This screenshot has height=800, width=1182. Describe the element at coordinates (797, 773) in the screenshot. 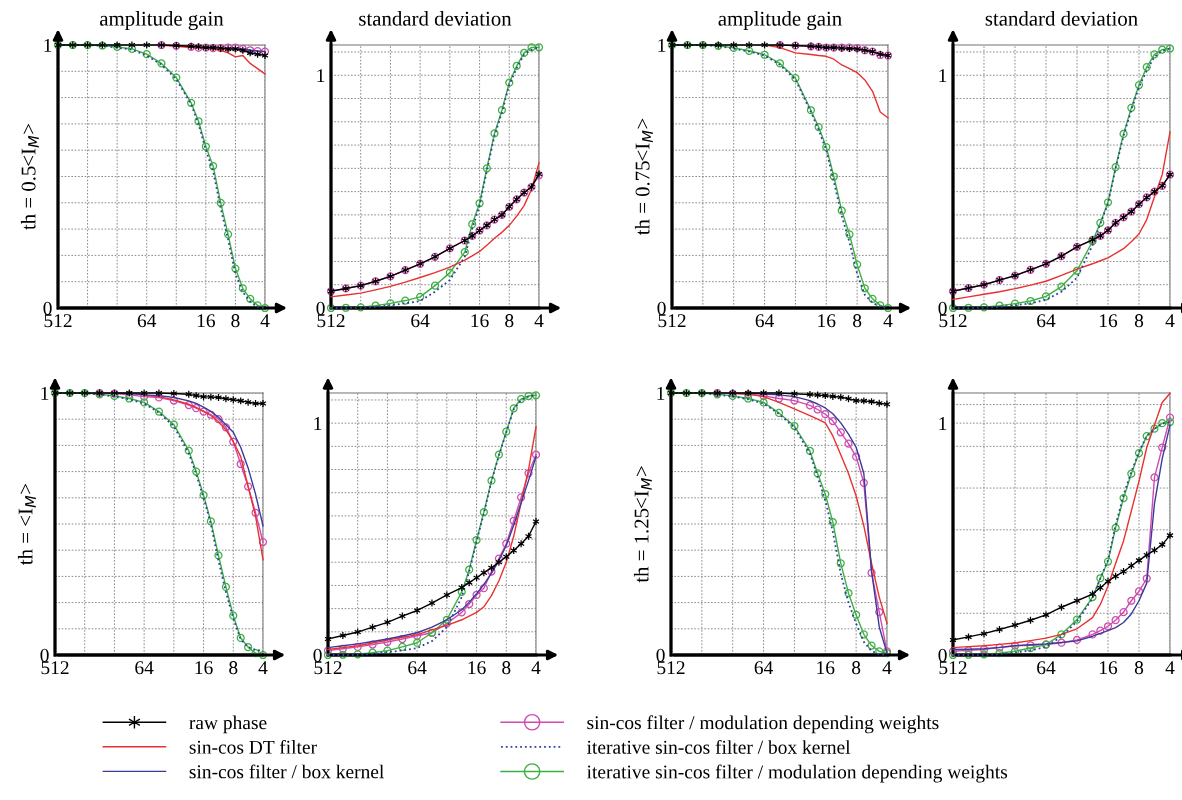

I see `legend-label: iterative sin-cos filter / modulation depending weights` at that location.